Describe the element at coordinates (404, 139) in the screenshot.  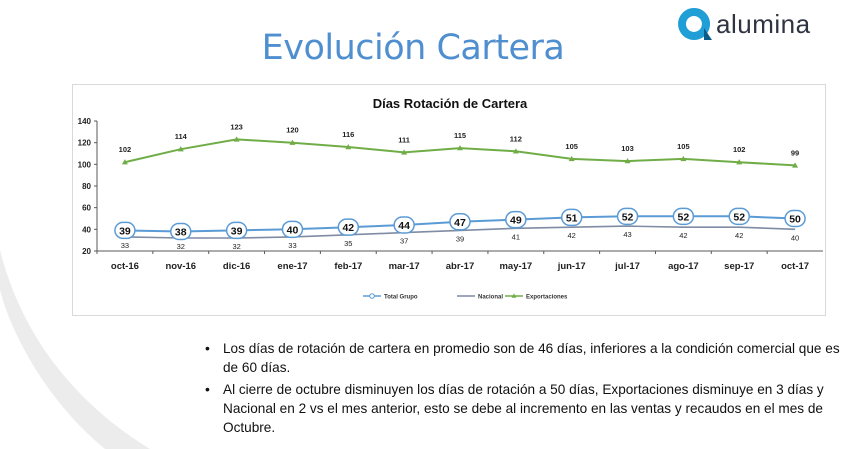
I see `exportaciones-data-label: 111` at that location.